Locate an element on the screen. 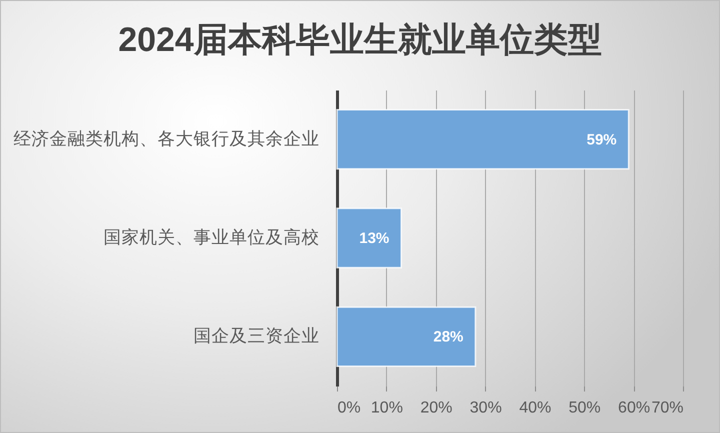  data-label: 13% is located at coordinates (374, 238).